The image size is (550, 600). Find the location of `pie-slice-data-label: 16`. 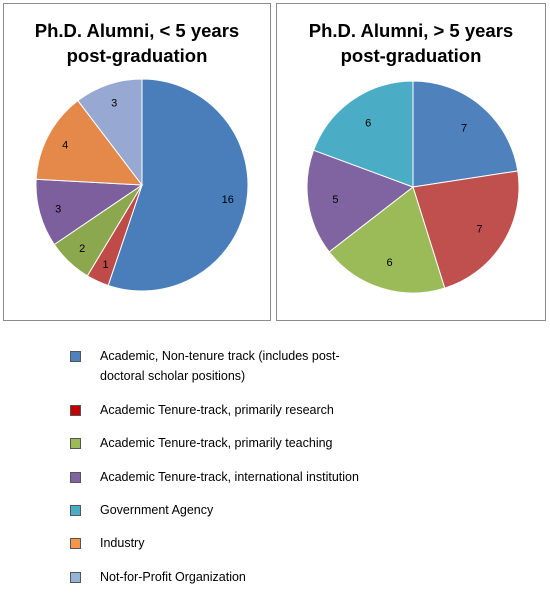

pie-slice-data-label: 16 is located at coordinates (228, 200).